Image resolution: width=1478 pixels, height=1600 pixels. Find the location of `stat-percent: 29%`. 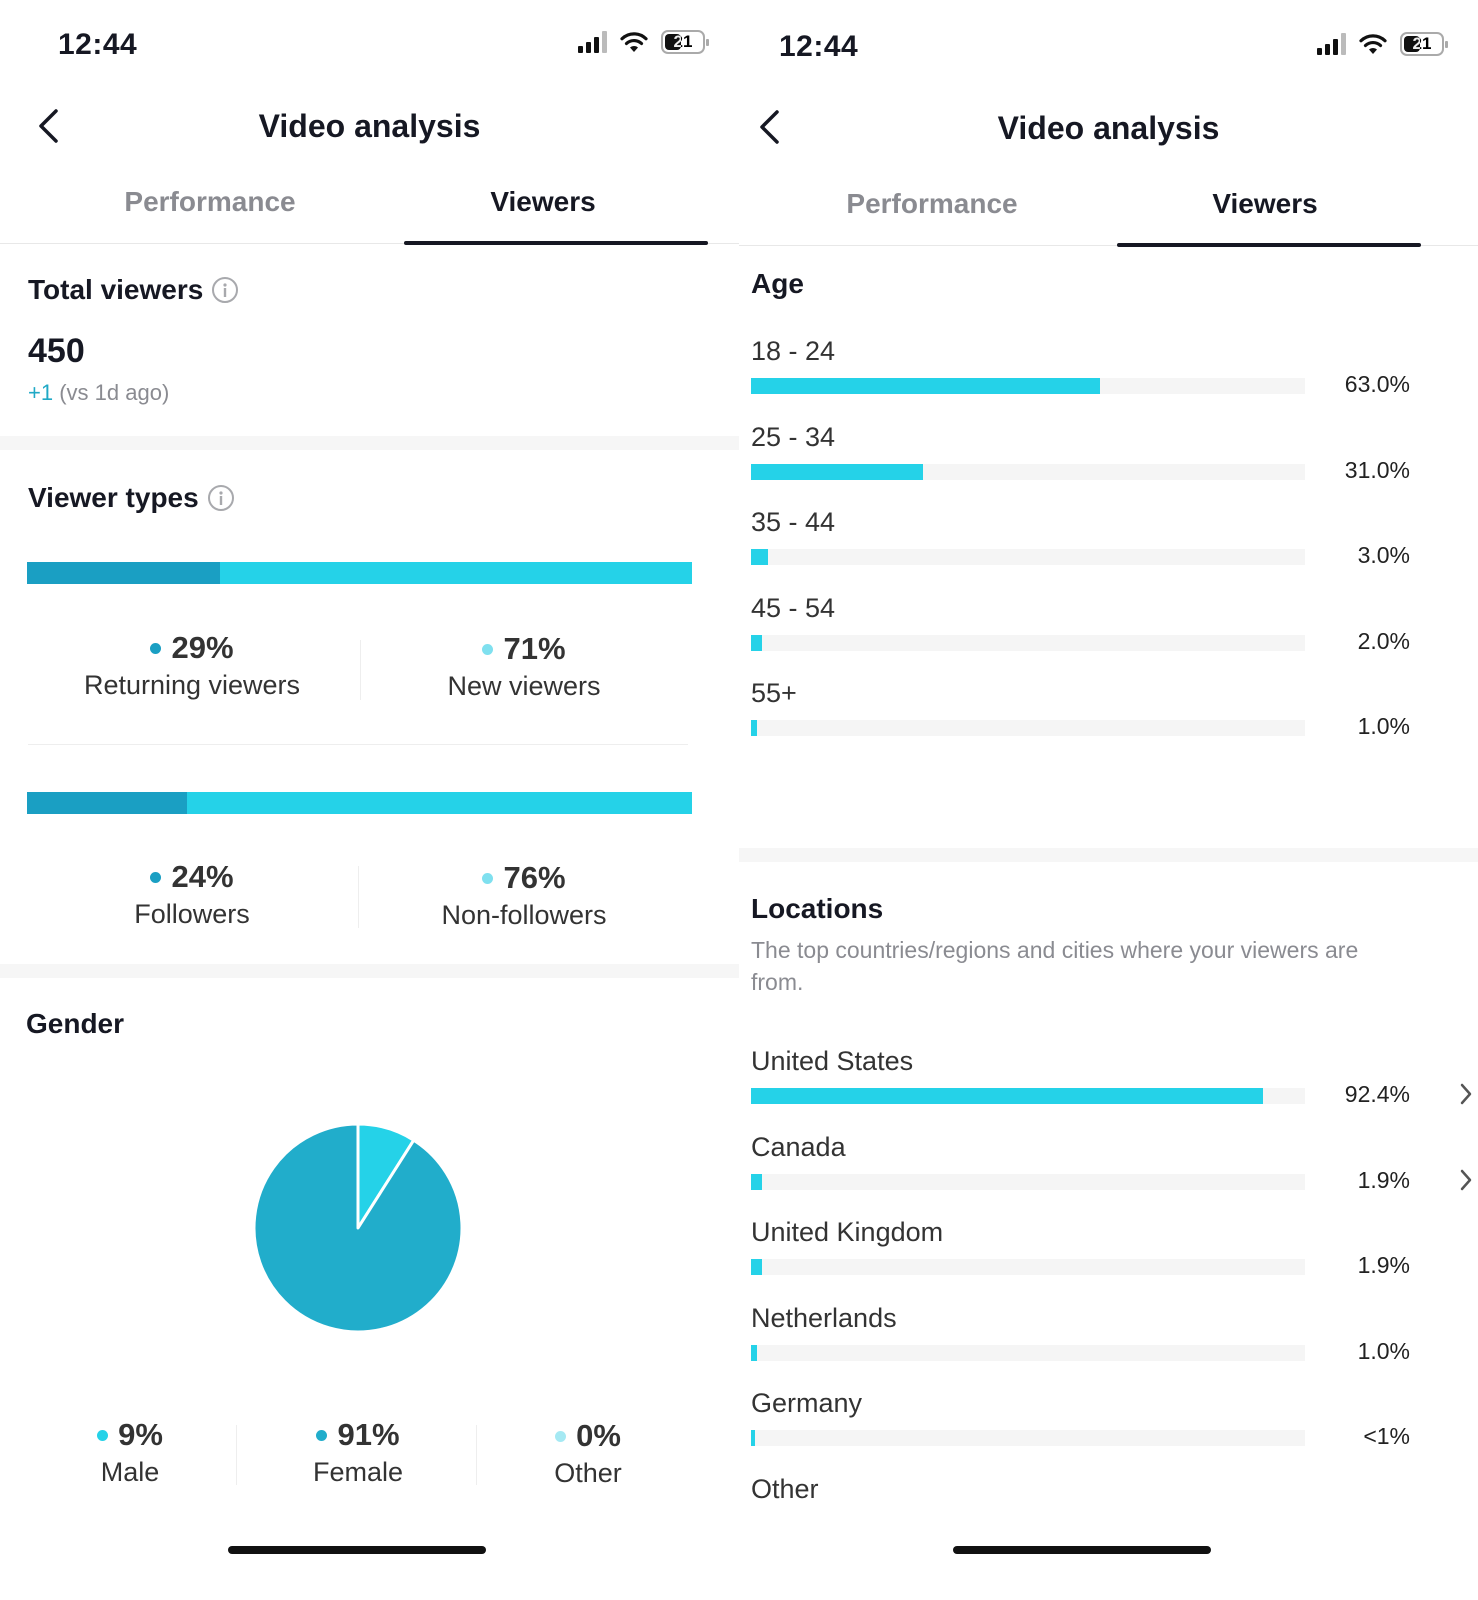

stat-percent: 29% is located at coordinates (202, 647).